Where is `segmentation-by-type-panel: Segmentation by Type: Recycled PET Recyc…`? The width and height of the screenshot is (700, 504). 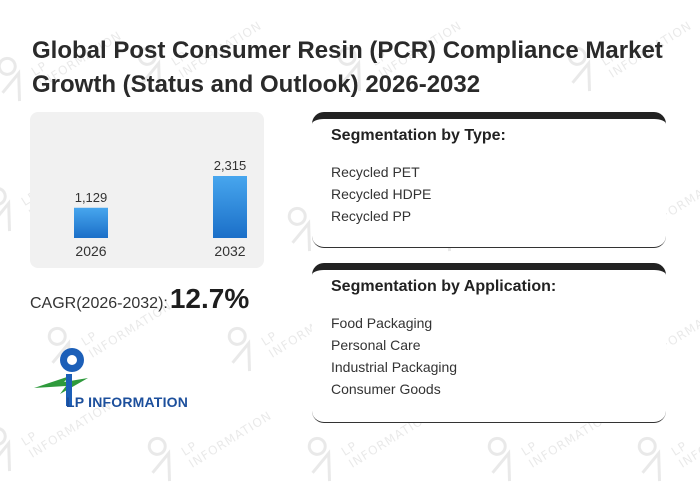 segmentation-by-type-panel: Segmentation by Type: Recycled PET Recyc… is located at coordinates (489, 180).